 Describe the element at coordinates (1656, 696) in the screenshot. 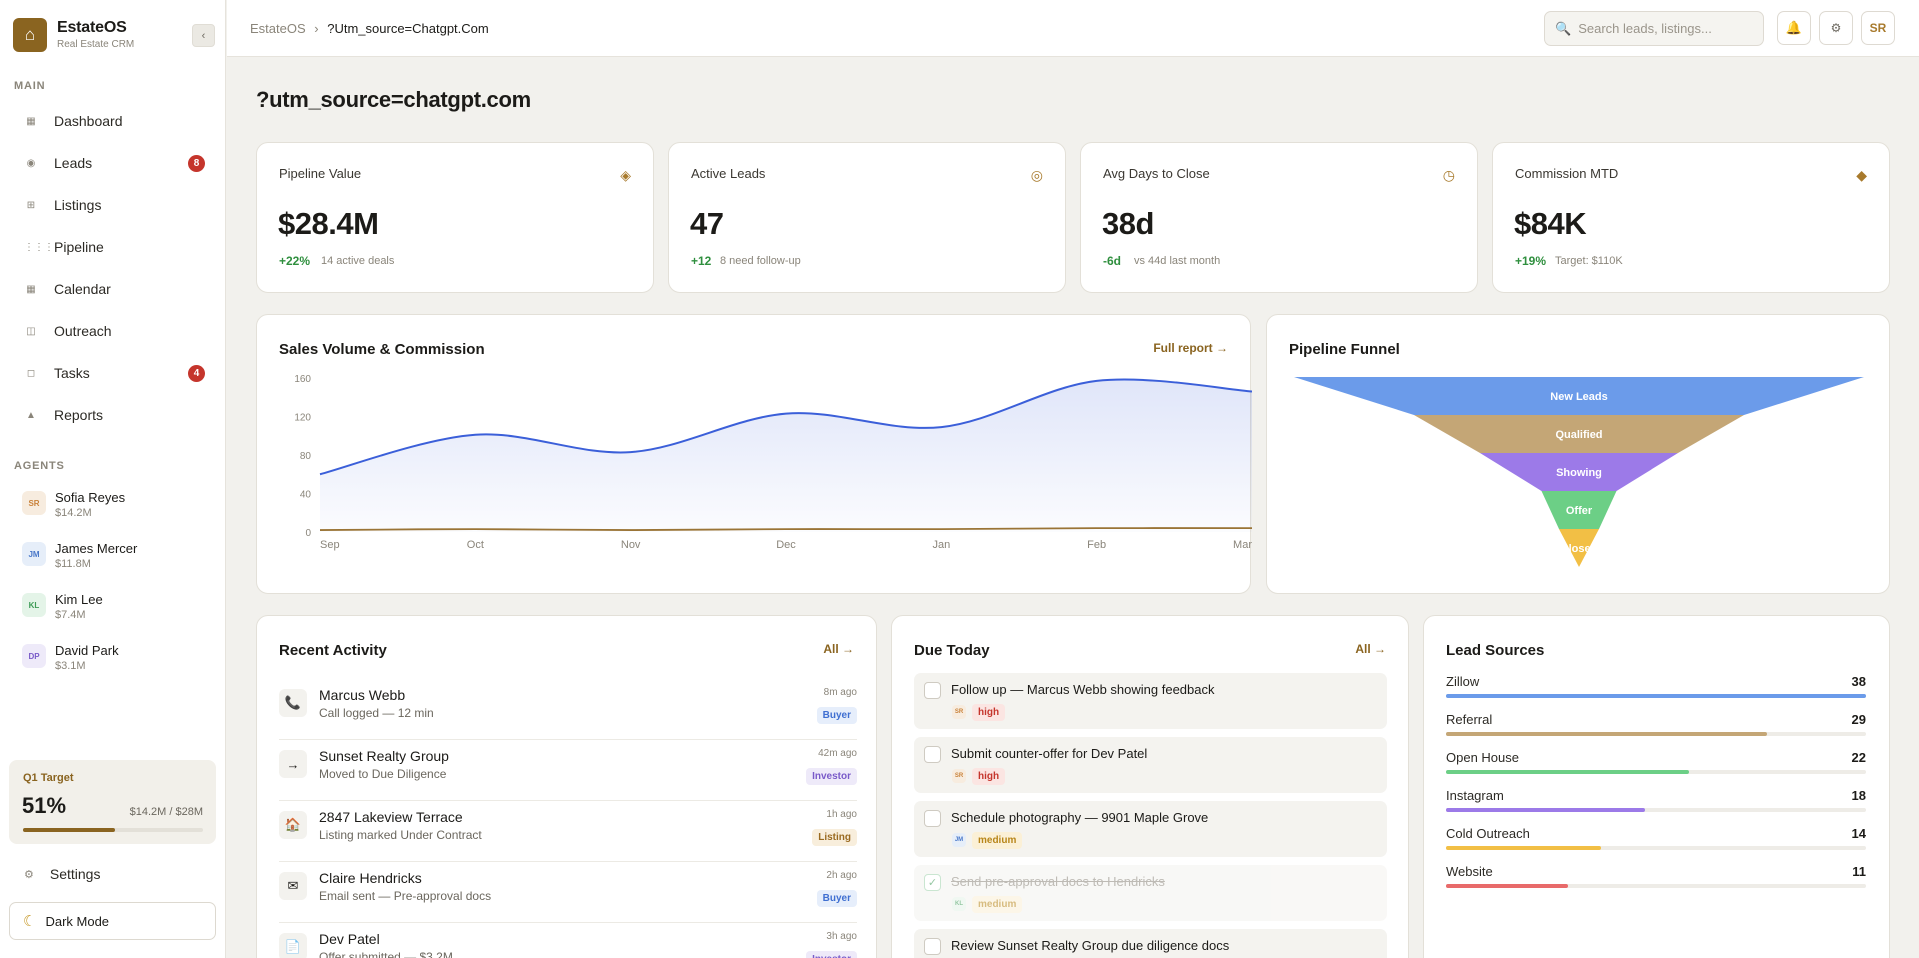

I see `lead-source-bar` at that location.